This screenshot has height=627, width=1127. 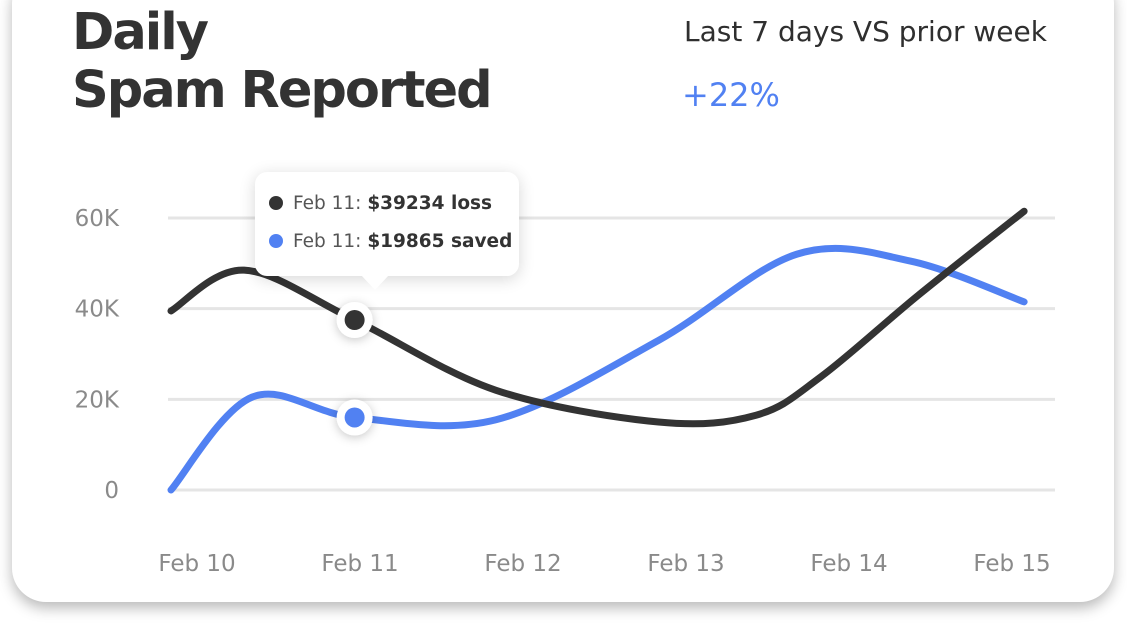 What do you see at coordinates (327, 203) in the screenshot?
I see `tooltip-loss-date: Feb 11:` at bounding box center [327, 203].